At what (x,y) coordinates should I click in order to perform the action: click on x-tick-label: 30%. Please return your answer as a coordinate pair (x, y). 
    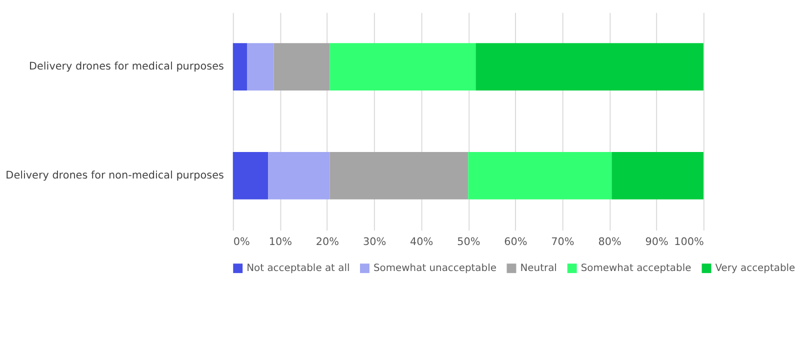
    Looking at the image, I should click on (374, 242).